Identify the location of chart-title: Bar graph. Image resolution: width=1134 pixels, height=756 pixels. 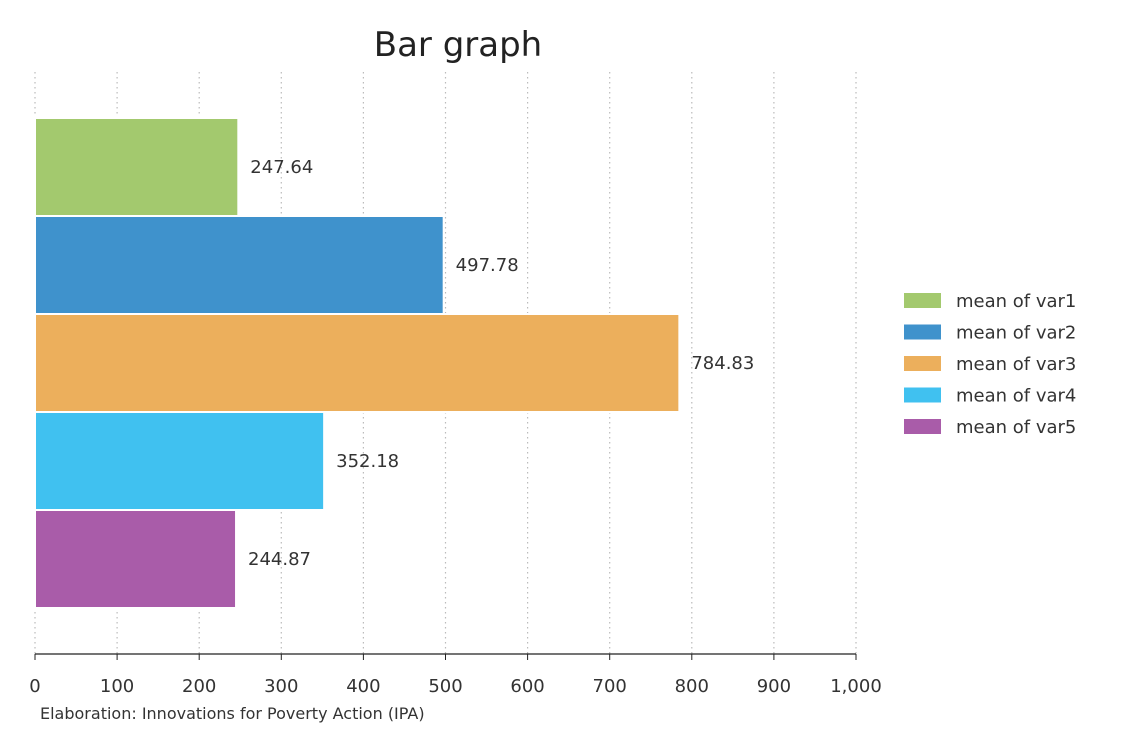
(458, 45).